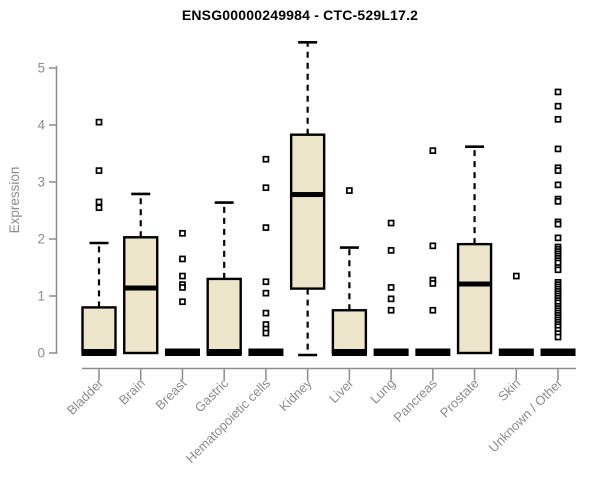  I want to click on x-tick-label: Unknown / Other, so click(526, 415).